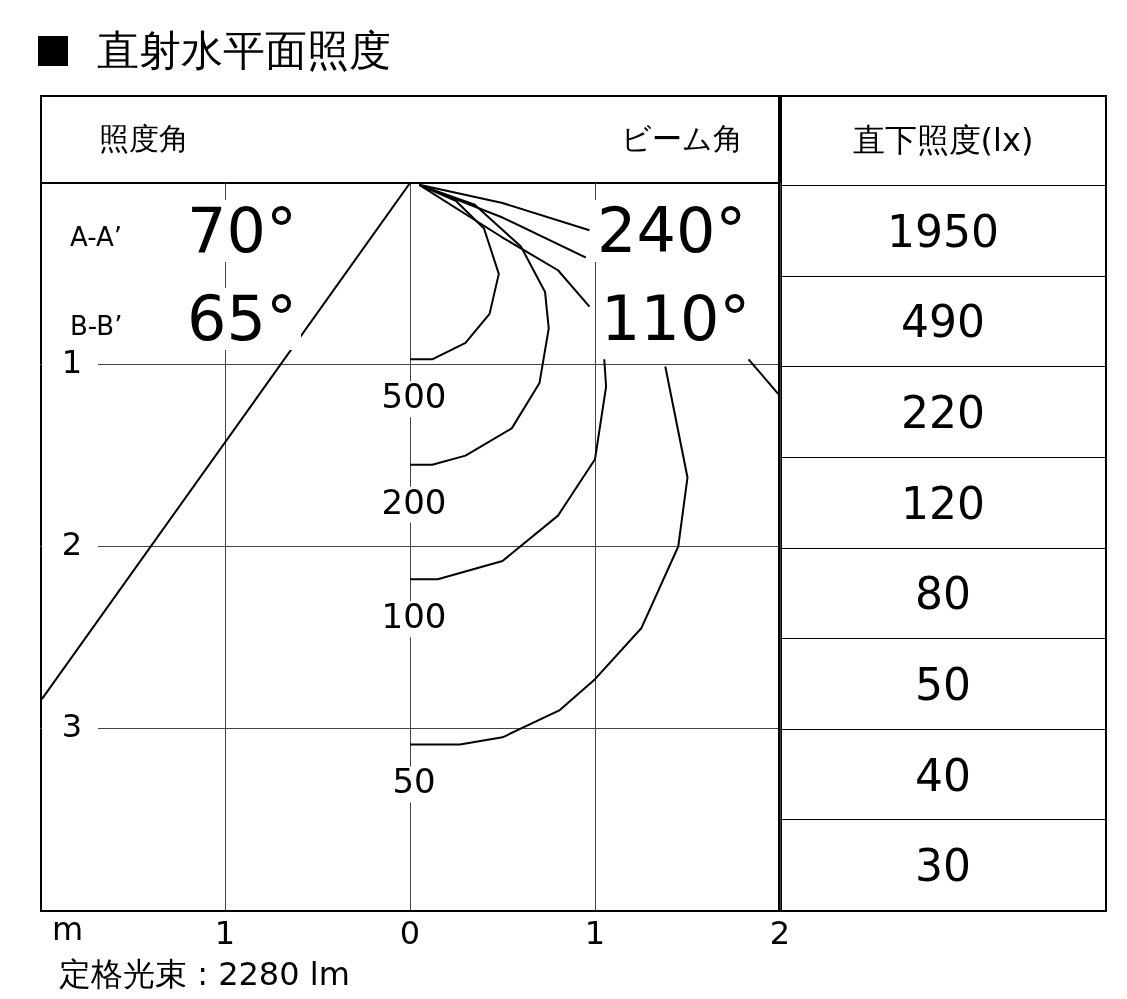 The height and width of the screenshot is (999, 1127). Describe the element at coordinates (414, 396) in the screenshot. I see `series-label: 500` at that location.